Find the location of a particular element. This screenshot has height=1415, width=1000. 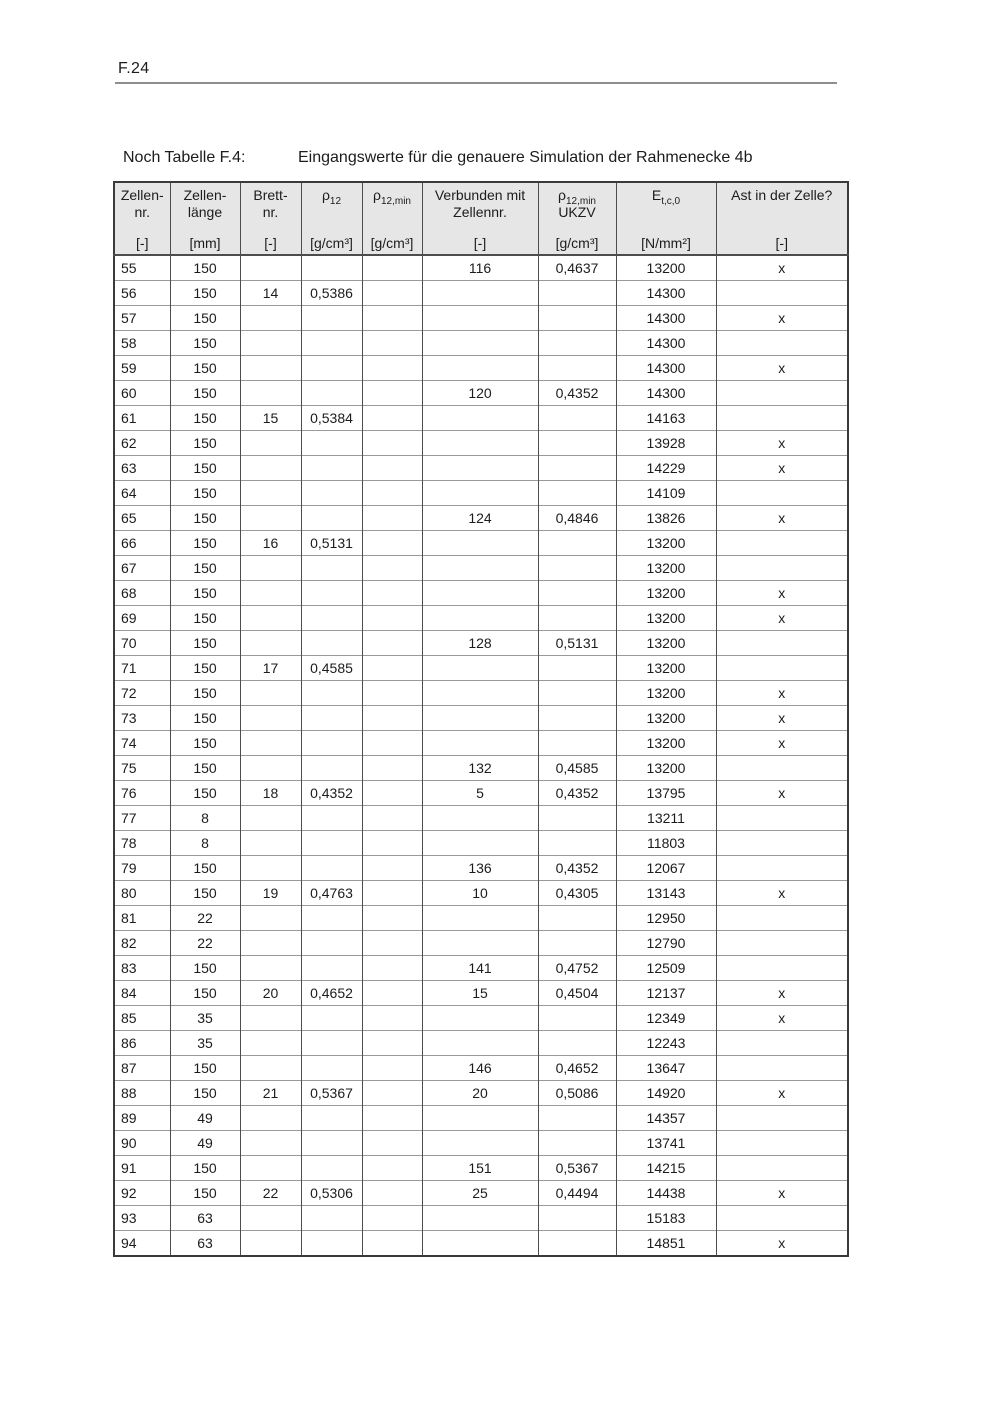

cell-e-t-c-0: 14438 is located at coordinates (665, 1193).